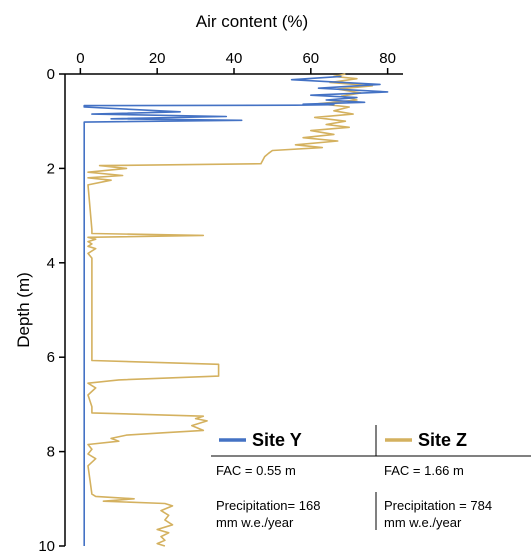 This screenshot has height=555, width=531. I want to click on y-tick-label: 10, so click(46, 546).